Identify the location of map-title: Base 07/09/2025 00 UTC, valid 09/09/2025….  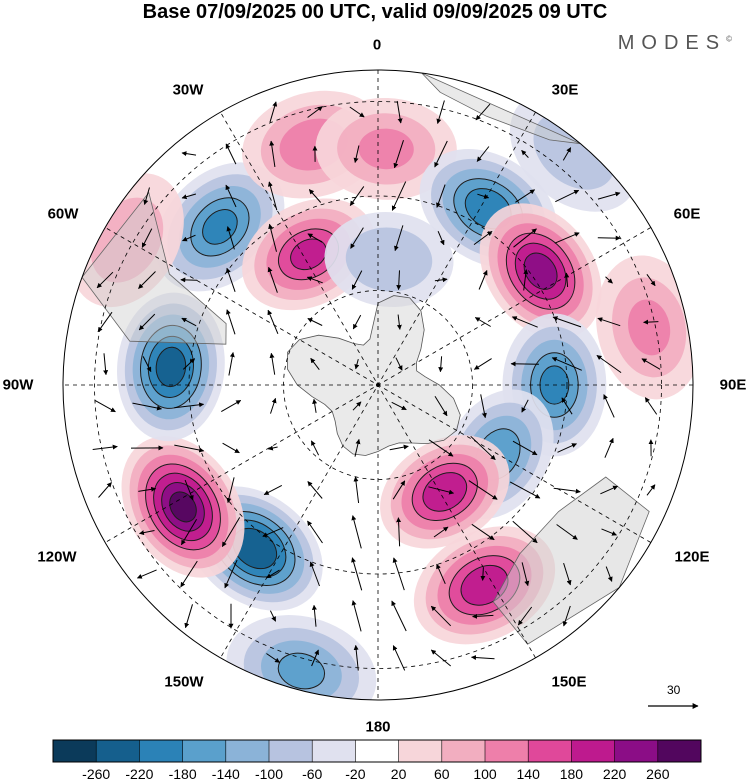
(375, 12).